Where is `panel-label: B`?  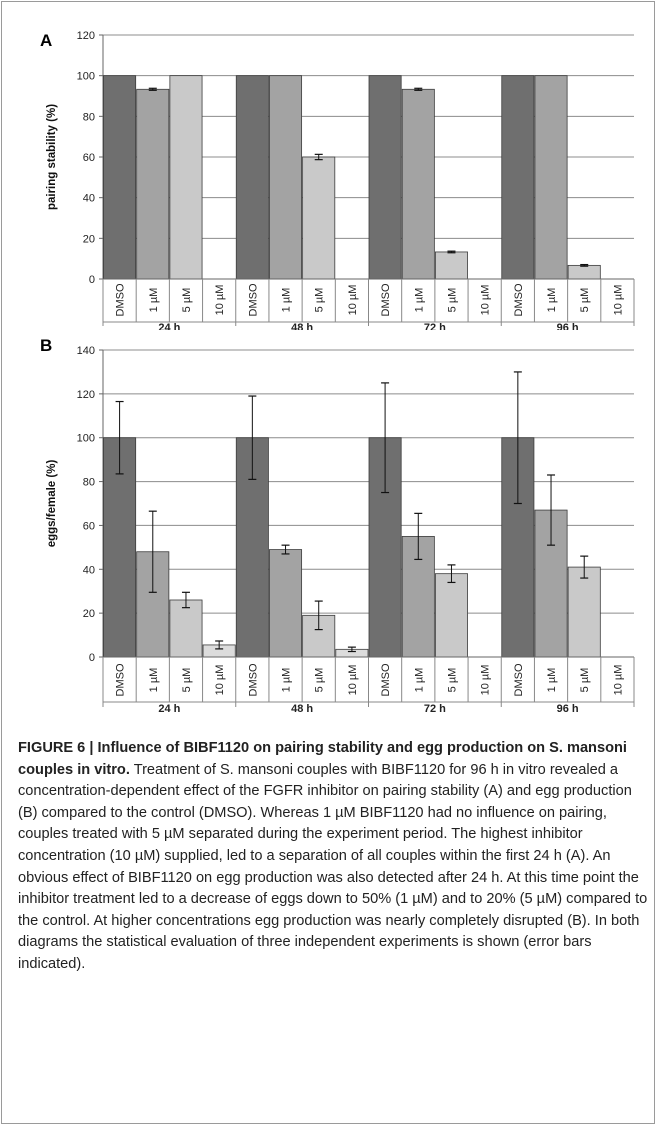
panel-label: B is located at coordinates (46, 345).